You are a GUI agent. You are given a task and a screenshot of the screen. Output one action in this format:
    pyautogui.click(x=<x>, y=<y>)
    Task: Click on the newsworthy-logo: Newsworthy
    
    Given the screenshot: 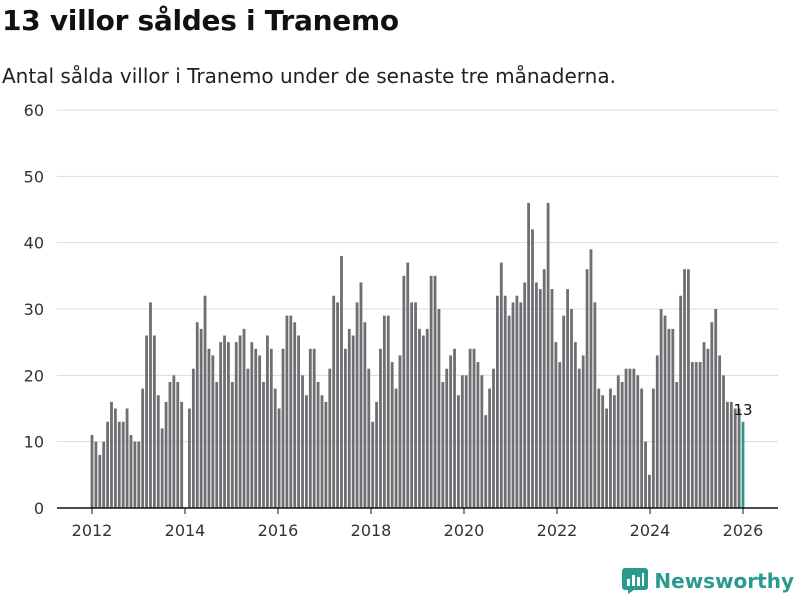 What is the action you would take?
    pyautogui.click(x=708, y=581)
    